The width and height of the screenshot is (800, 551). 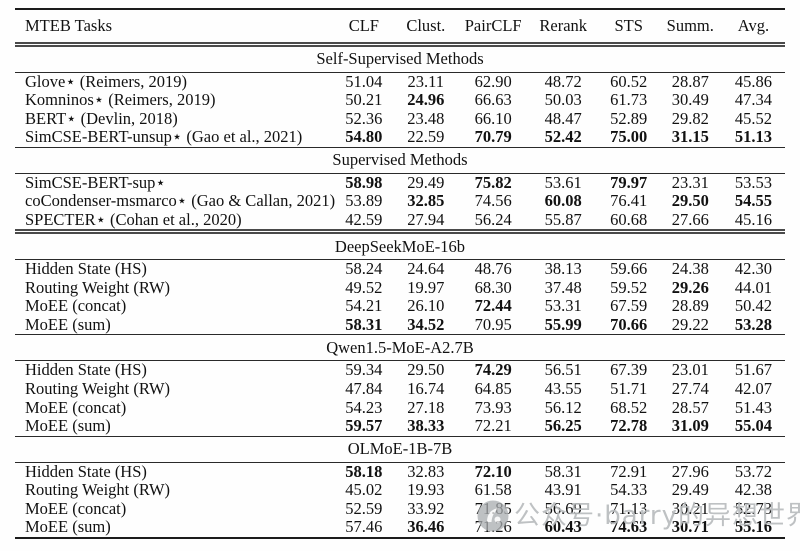 I want to click on value-cell: 70.66, so click(x=629, y=324).